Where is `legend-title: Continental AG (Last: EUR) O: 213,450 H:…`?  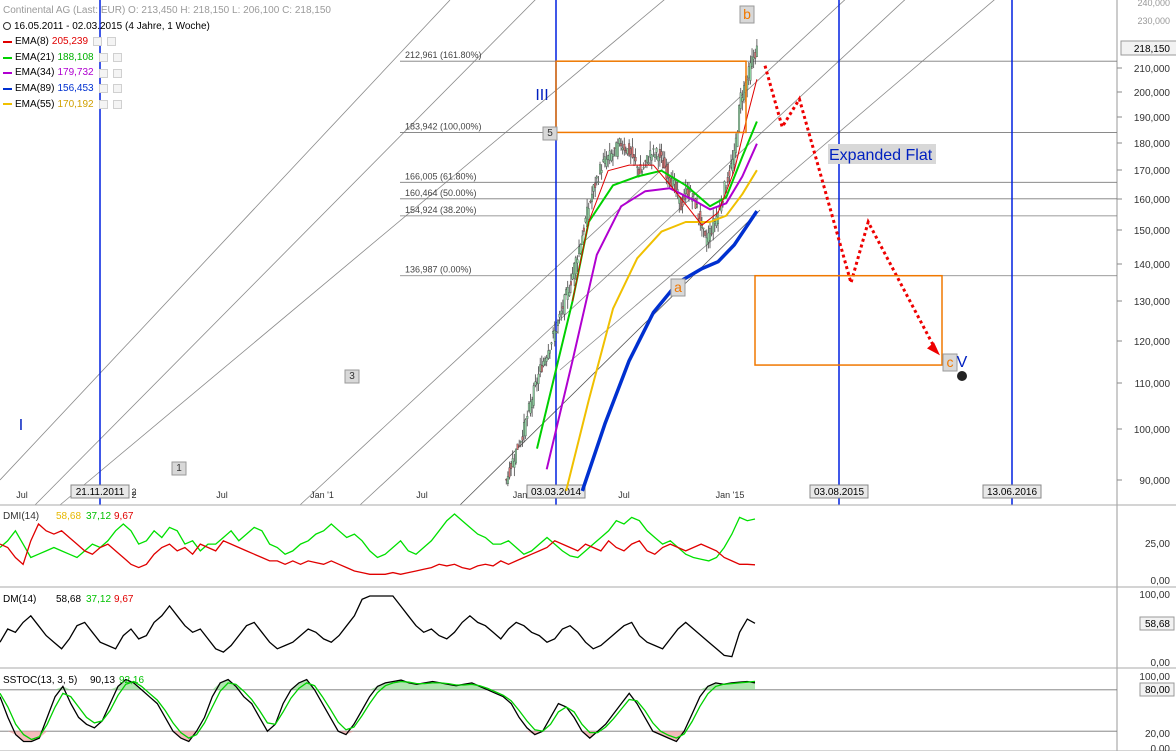 legend-title: Continental AG (Last: EUR) O: 213,450 H:… is located at coordinates (167, 11).